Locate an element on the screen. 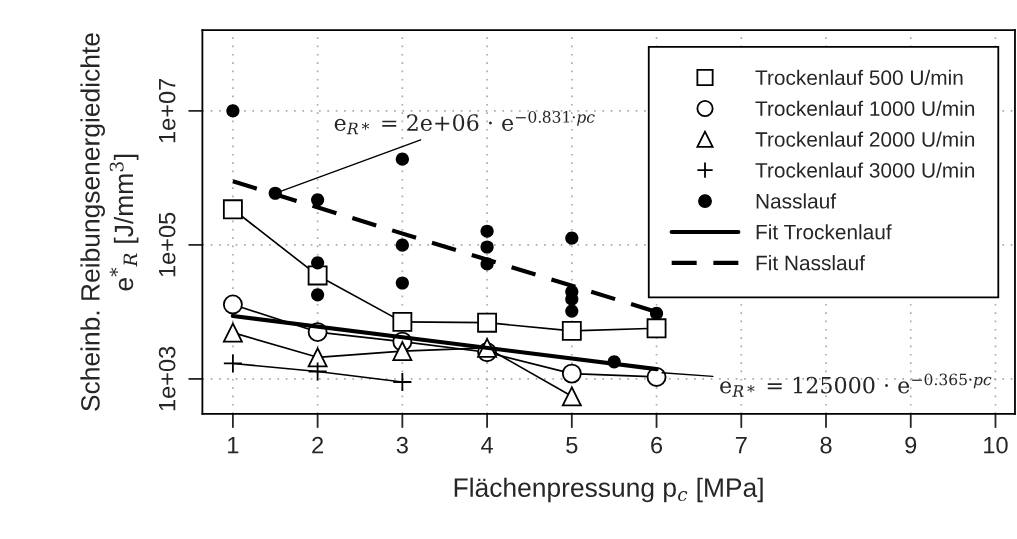  x-axis-title: Flächenpressung p$_{c}$ [MPa] is located at coordinates (608, 490).